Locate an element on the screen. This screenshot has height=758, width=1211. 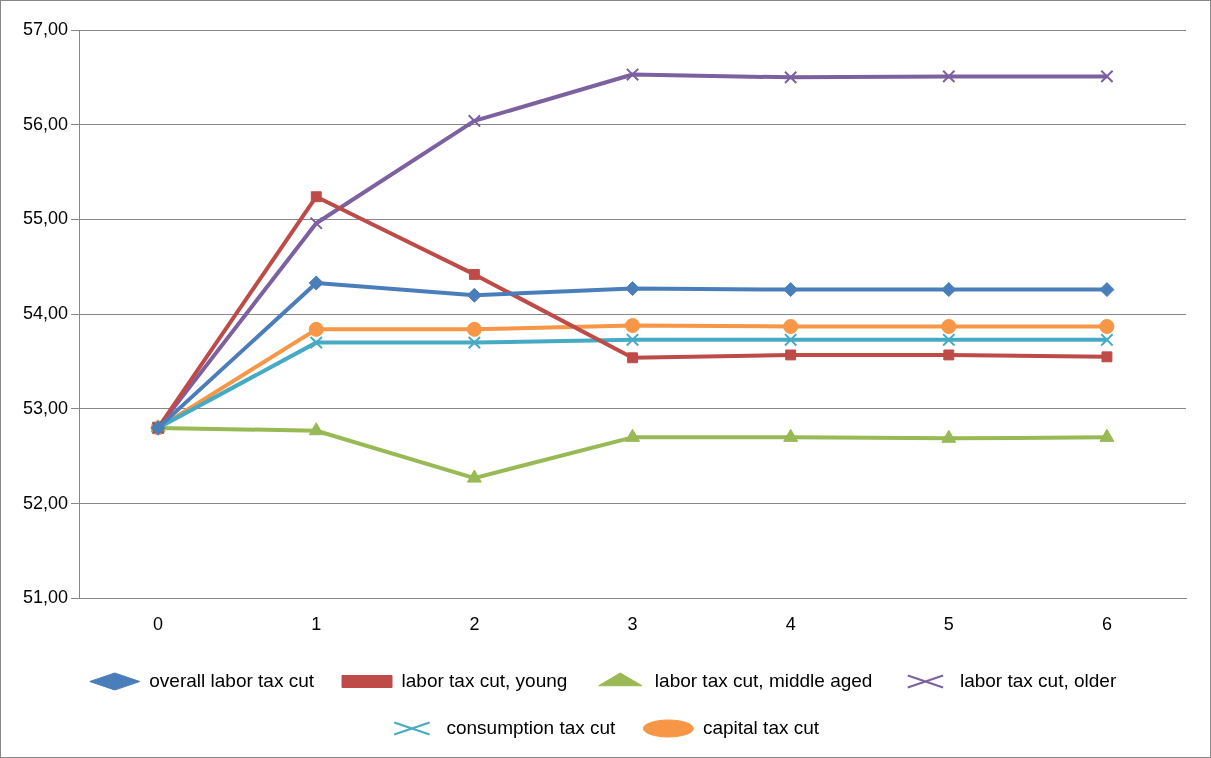
legend-label: consumption tax cut is located at coordinates (531, 727).